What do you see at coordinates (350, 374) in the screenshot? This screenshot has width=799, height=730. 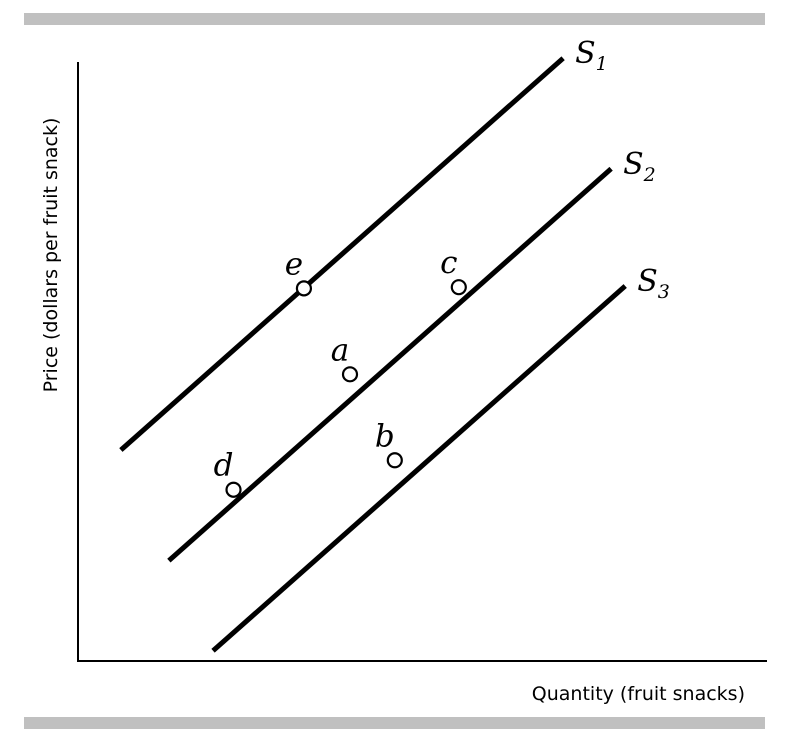 I see `point-a` at bounding box center [350, 374].